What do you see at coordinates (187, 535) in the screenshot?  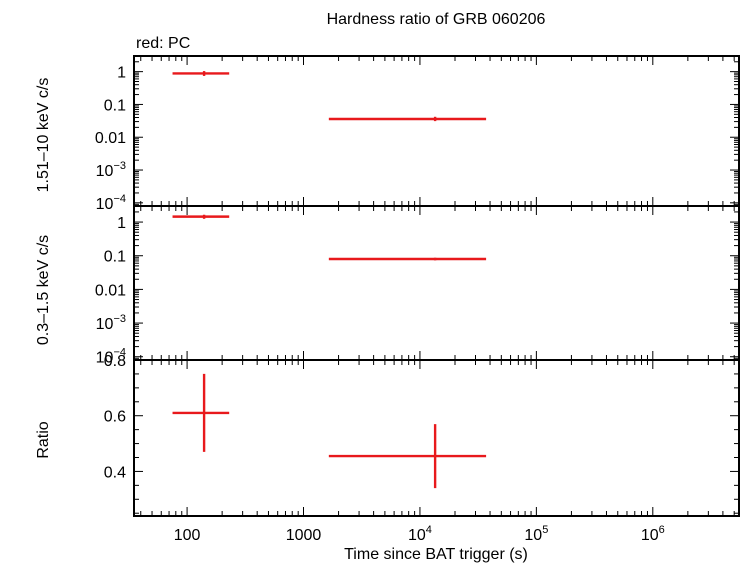 I see `x-tick-label: 100` at bounding box center [187, 535].